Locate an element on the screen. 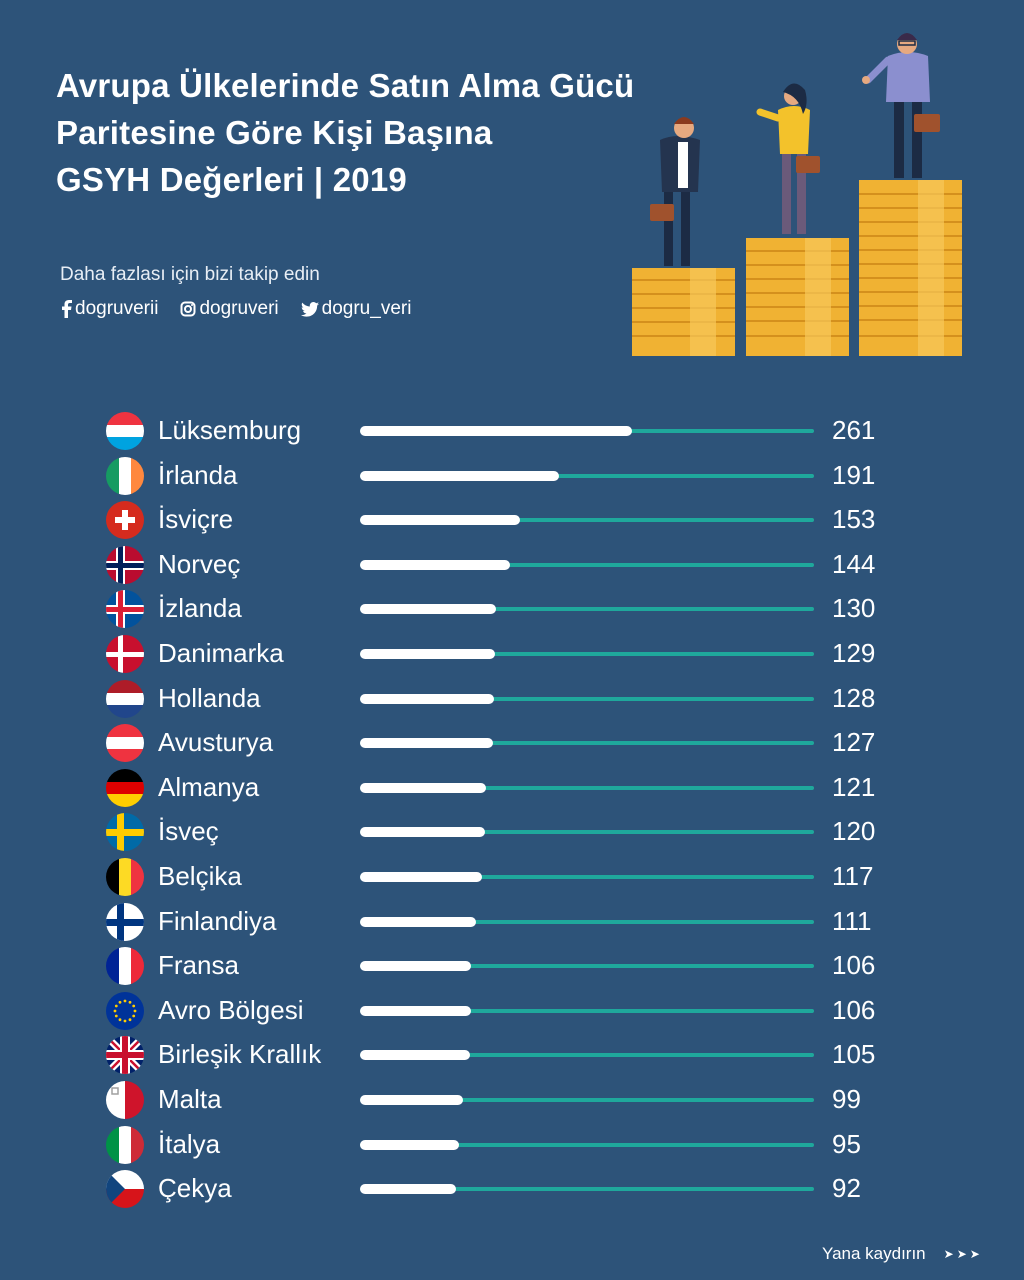 This screenshot has height=1280, width=1024. chart-row: Belçika 117 is located at coordinates (496, 877).